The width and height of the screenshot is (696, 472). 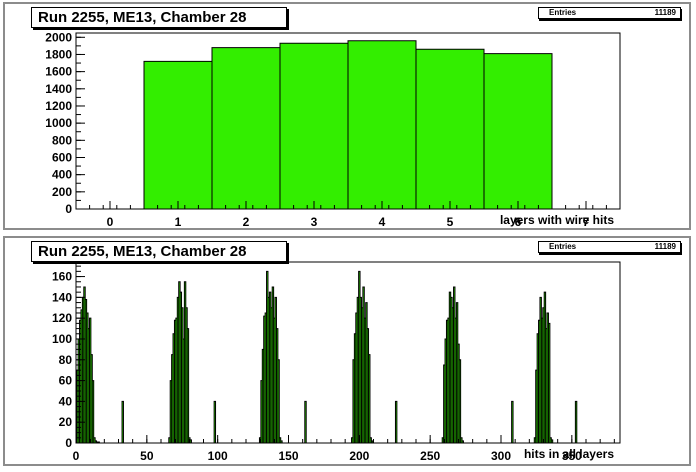 What do you see at coordinates (66, 381) in the screenshot?
I see `y-tick-label: 60` at bounding box center [66, 381].